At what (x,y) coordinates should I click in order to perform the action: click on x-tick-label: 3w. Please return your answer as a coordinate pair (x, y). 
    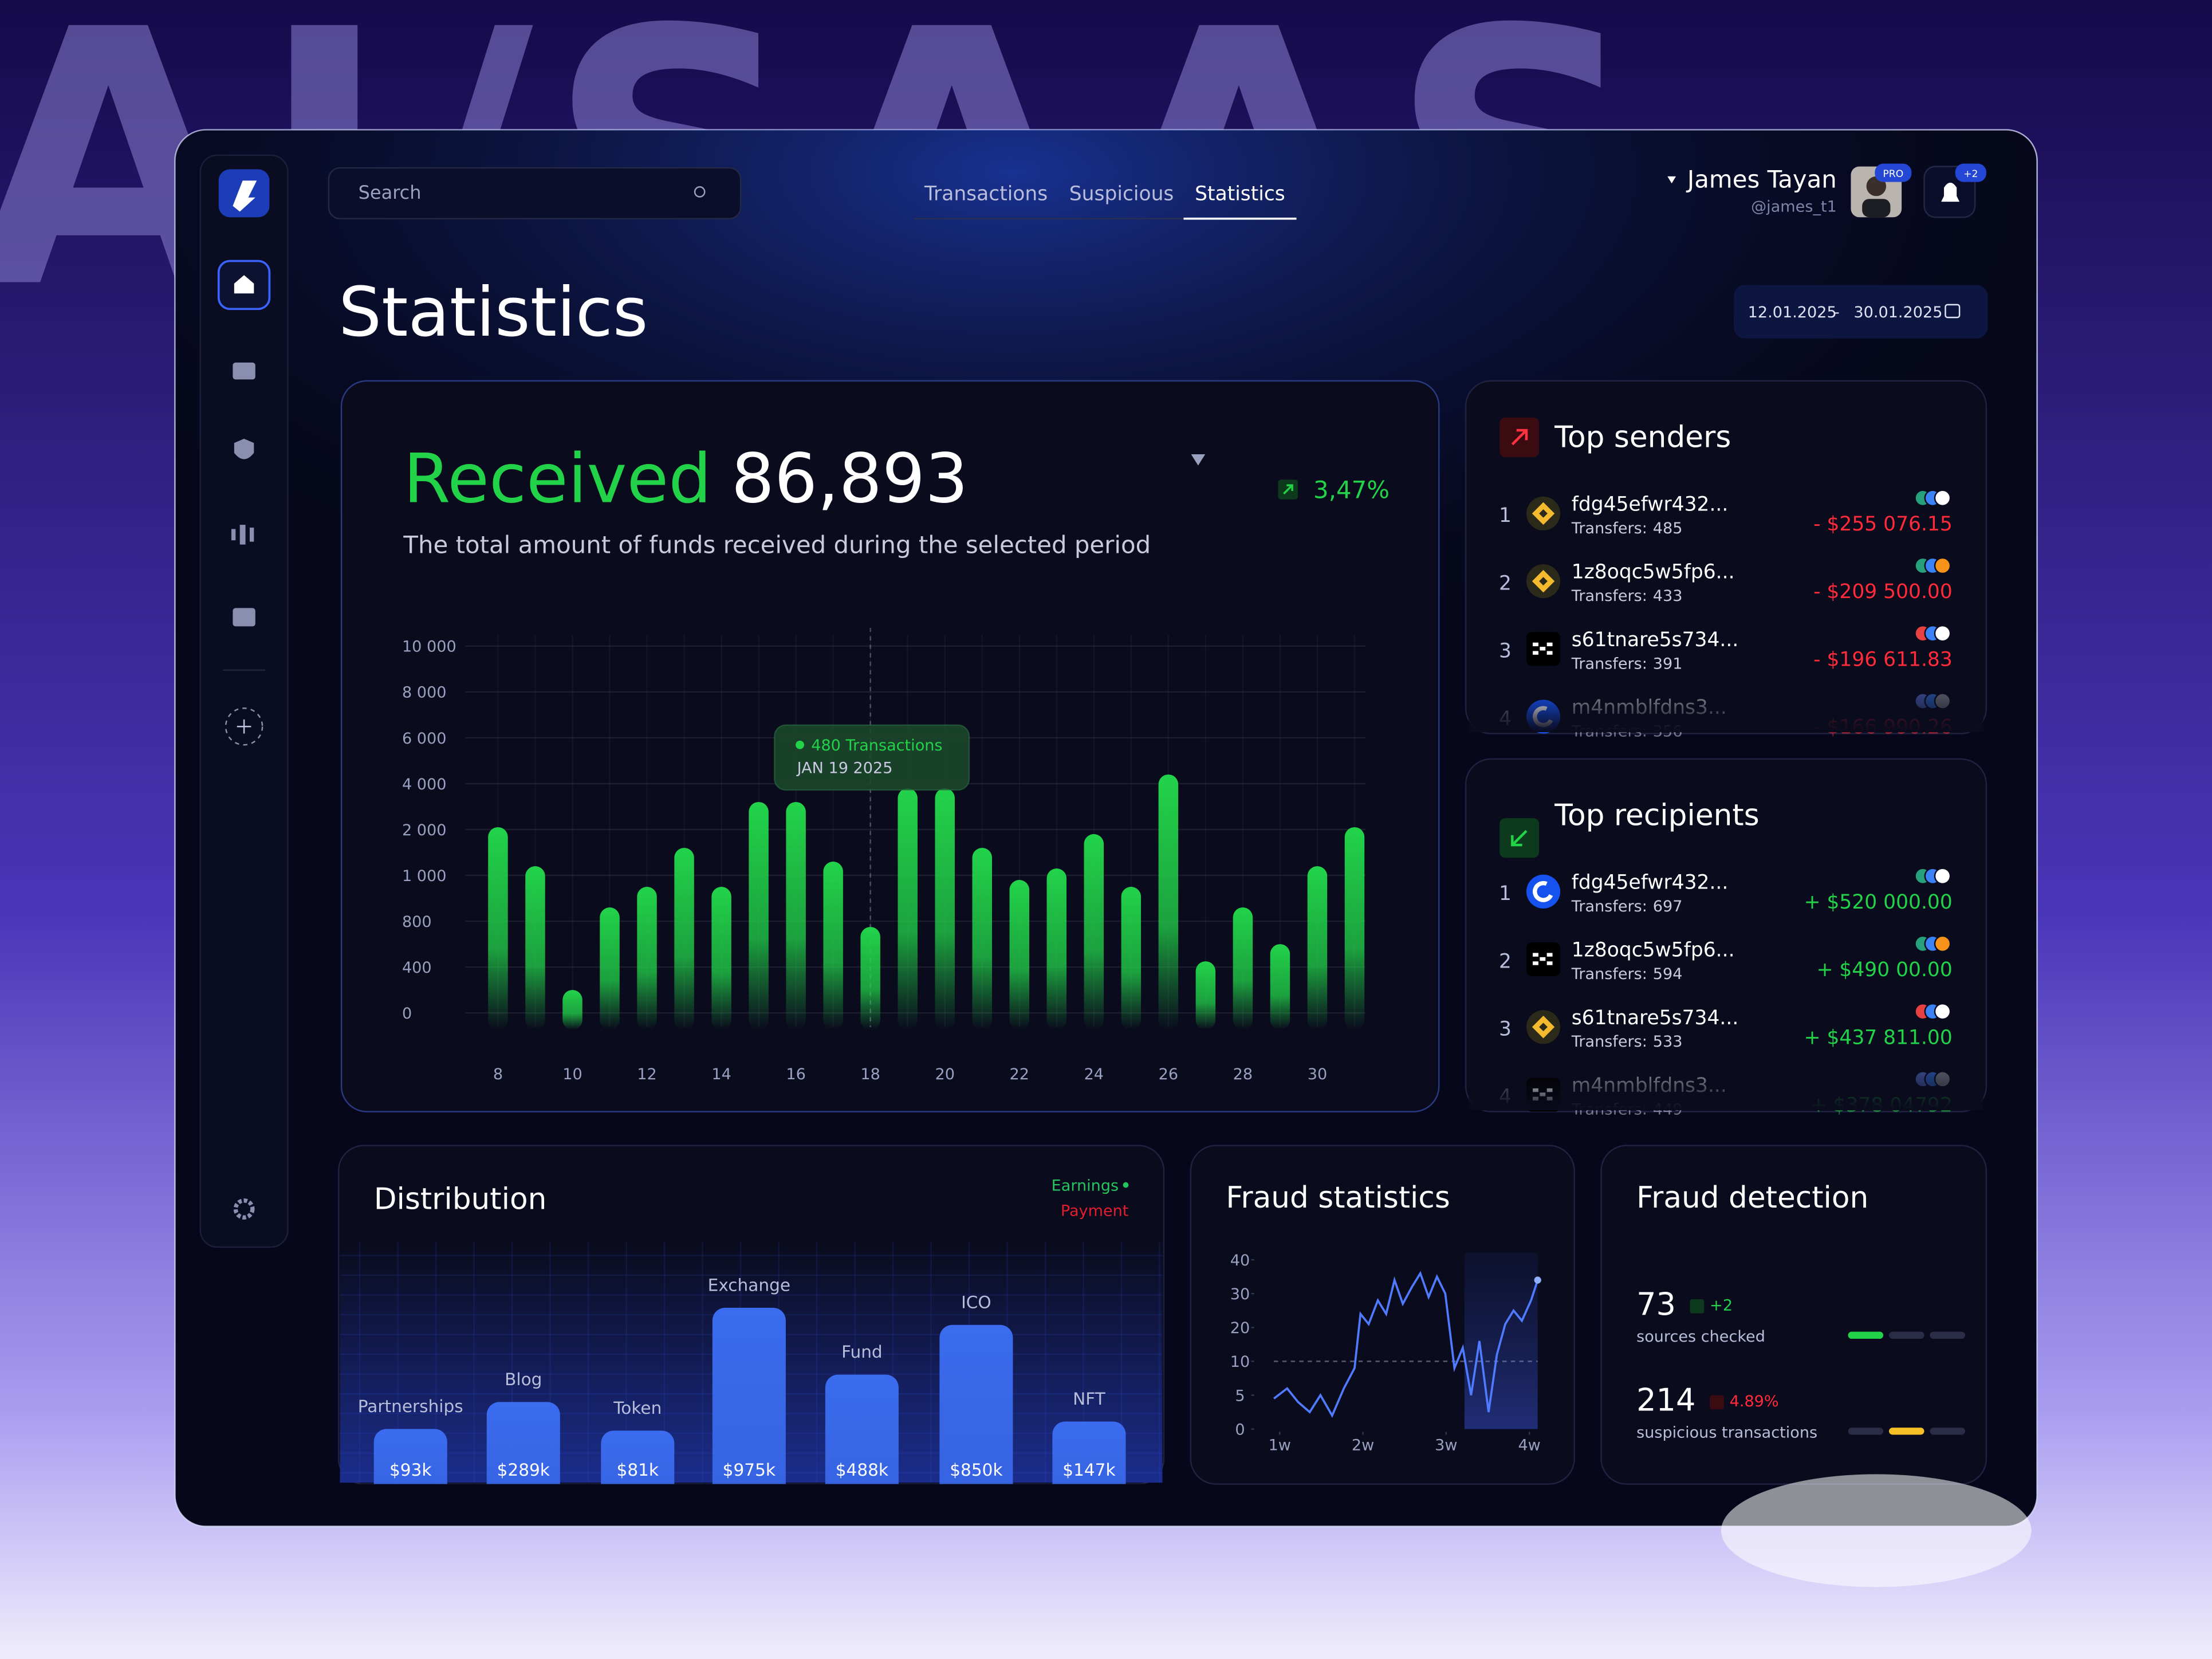
    Looking at the image, I should click on (1446, 1446).